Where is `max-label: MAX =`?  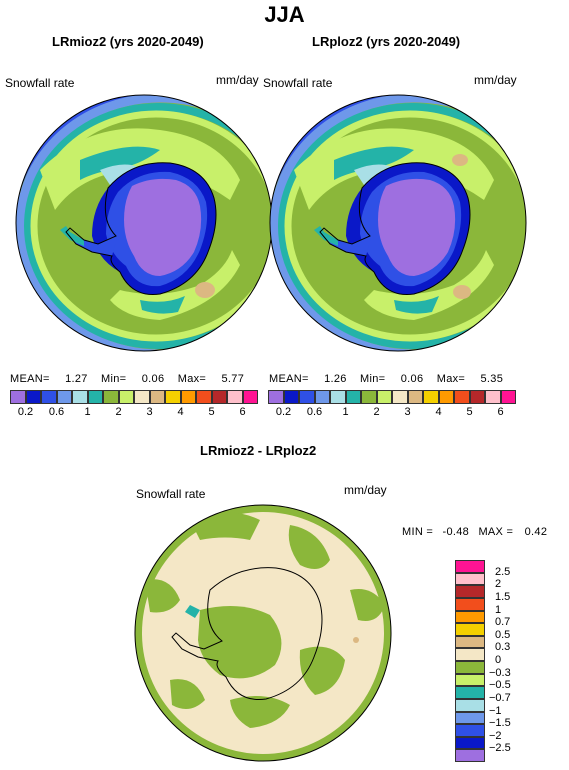 max-label: MAX = is located at coordinates (496, 532).